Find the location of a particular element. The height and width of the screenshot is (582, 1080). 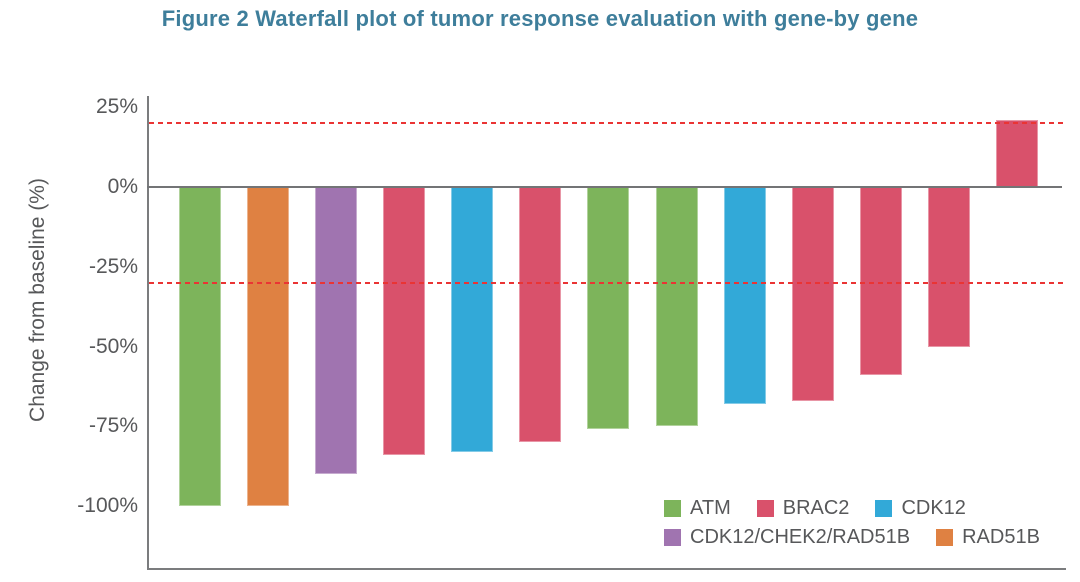

y-axis-label: Change from baseline (%) is located at coordinates (37, 300).